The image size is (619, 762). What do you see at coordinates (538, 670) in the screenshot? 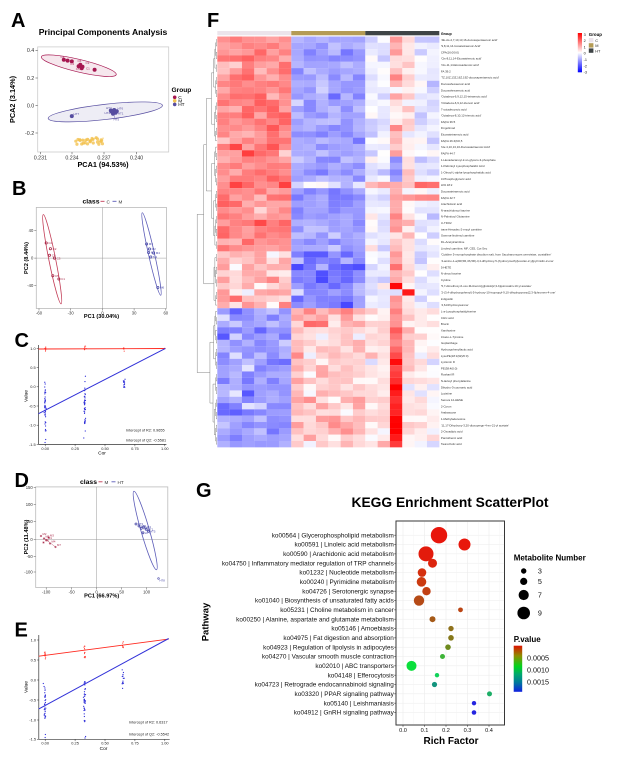
I see `svg-text: 0.0010` at bounding box center [538, 670].